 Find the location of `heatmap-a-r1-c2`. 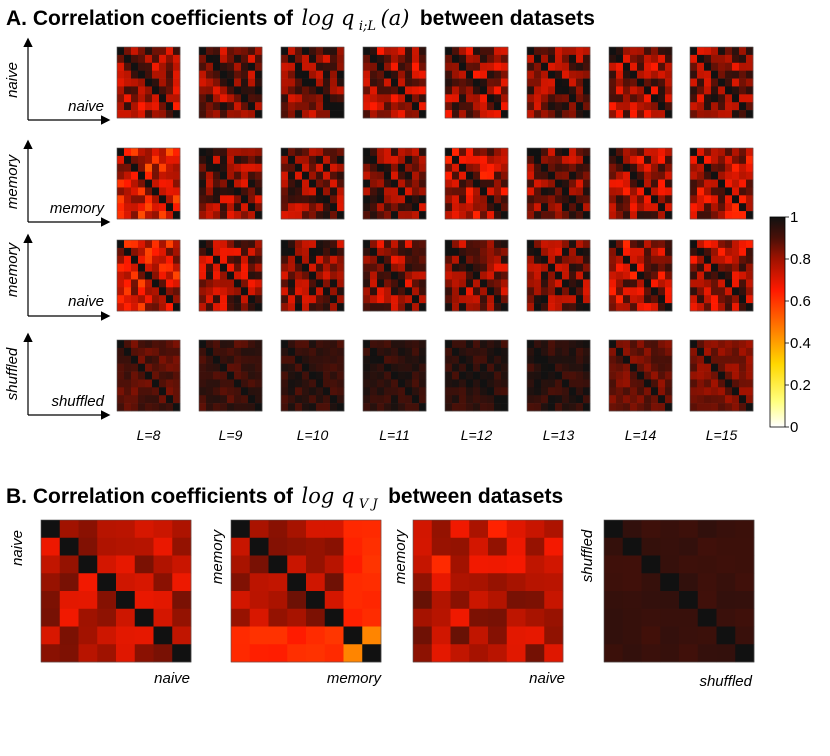

heatmap-a-r1-c2 is located at coordinates (230, 82).